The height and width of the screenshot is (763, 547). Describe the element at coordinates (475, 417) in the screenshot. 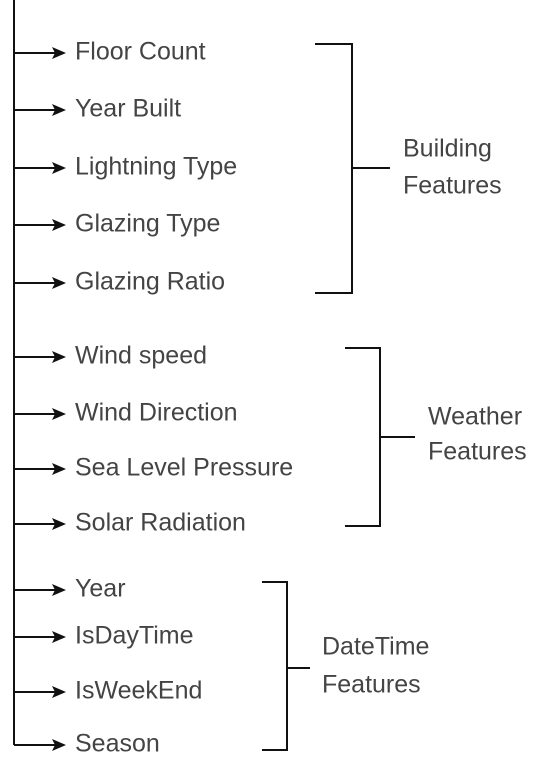

I see `group-label: Weather` at that location.